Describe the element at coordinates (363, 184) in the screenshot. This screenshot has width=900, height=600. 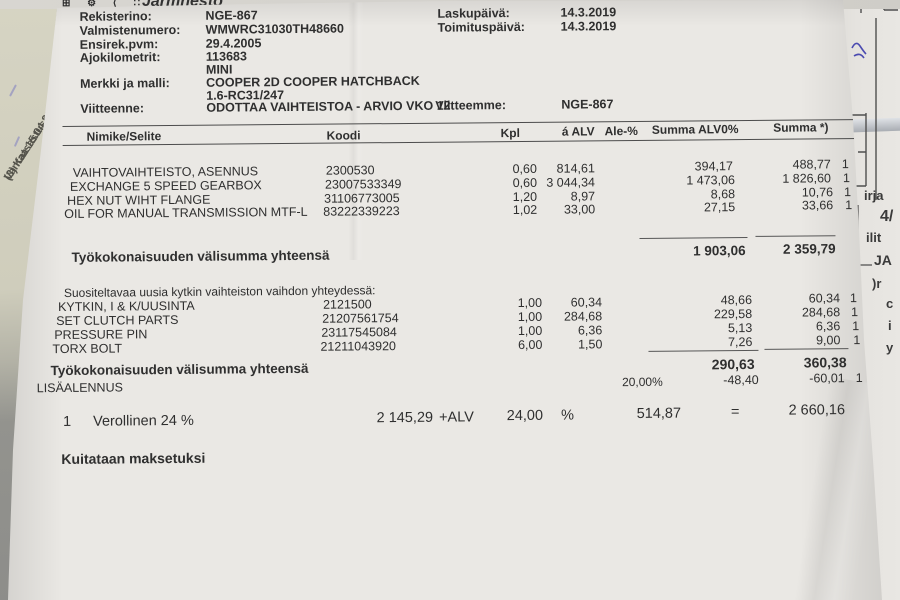
I see `item-code: 23007533349` at that location.